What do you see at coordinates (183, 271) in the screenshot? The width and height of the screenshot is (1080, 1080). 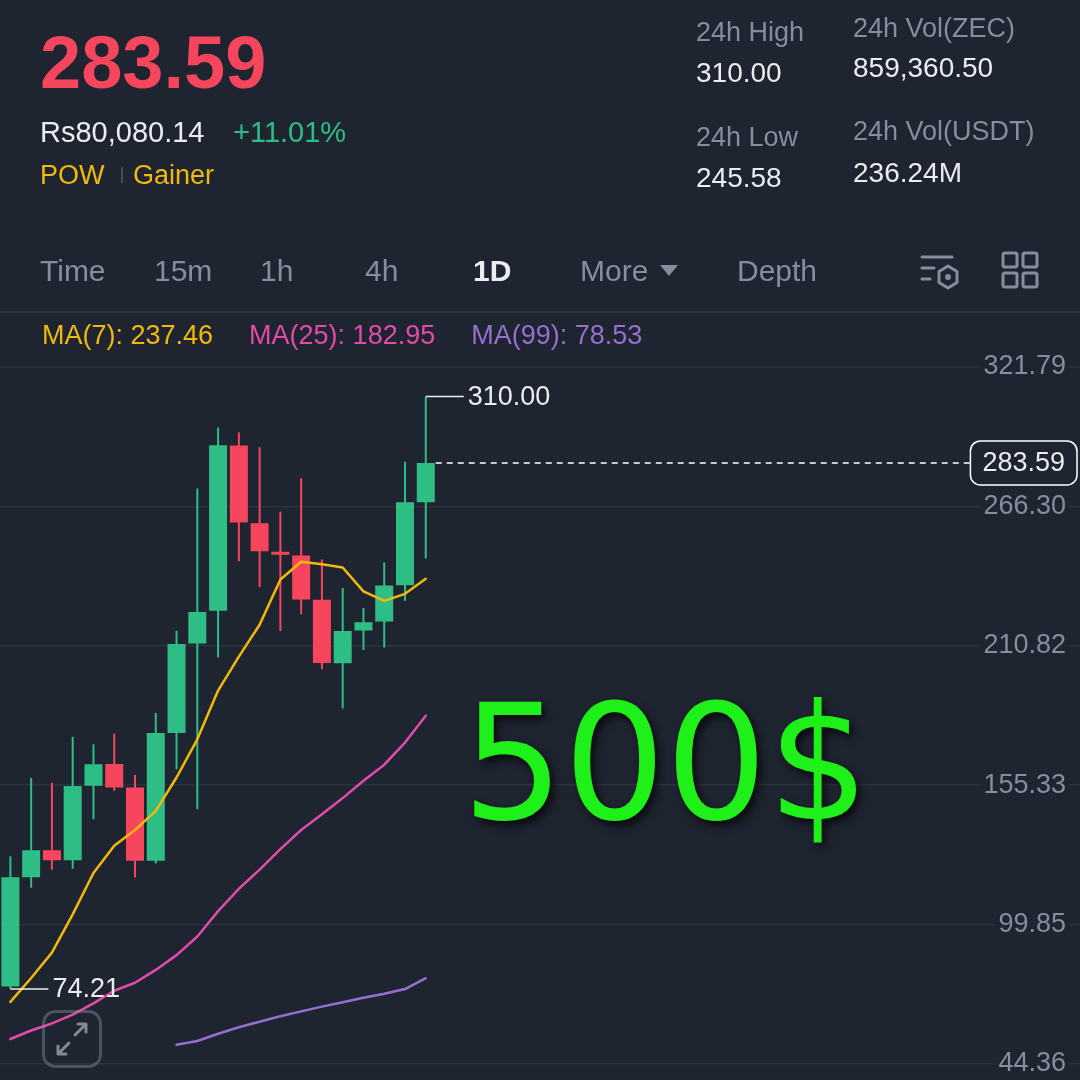 I see `text: 15m` at bounding box center [183, 271].